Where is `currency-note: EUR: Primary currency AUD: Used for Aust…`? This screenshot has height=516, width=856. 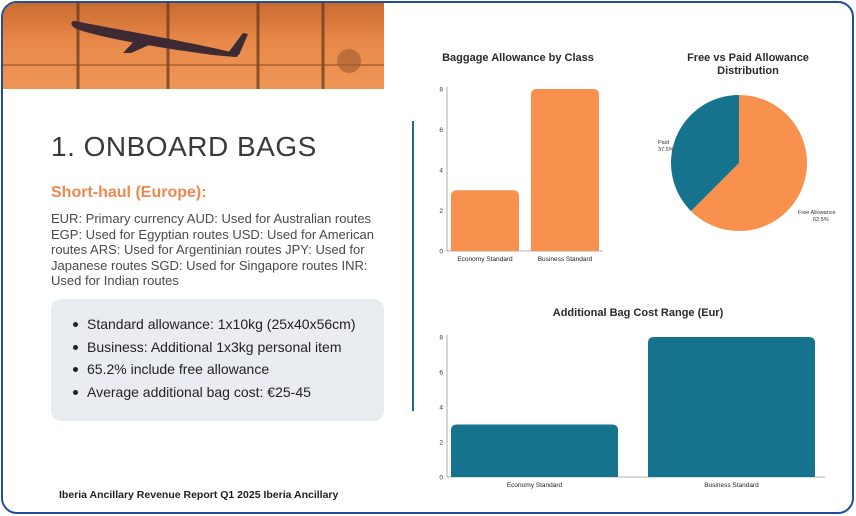
currency-note: EUR: Primary currency AUD: Used for Aust… is located at coordinates (212, 249).